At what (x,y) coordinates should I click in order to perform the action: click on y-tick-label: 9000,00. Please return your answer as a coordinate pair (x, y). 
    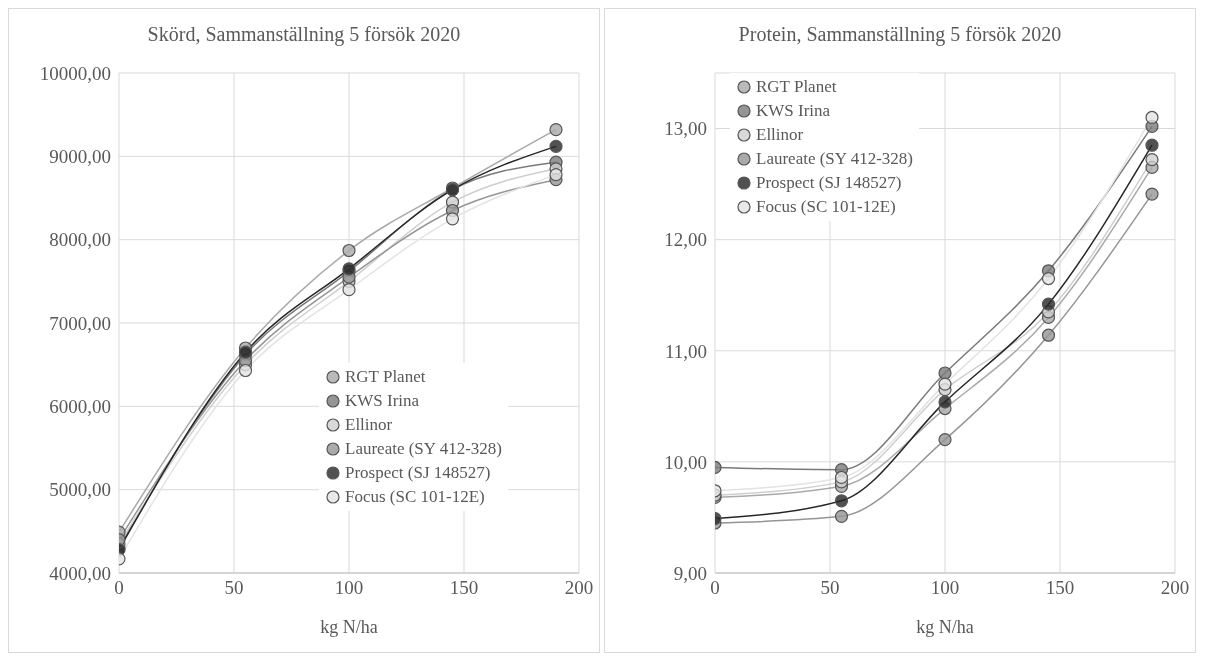
    Looking at the image, I should click on (80, 157).